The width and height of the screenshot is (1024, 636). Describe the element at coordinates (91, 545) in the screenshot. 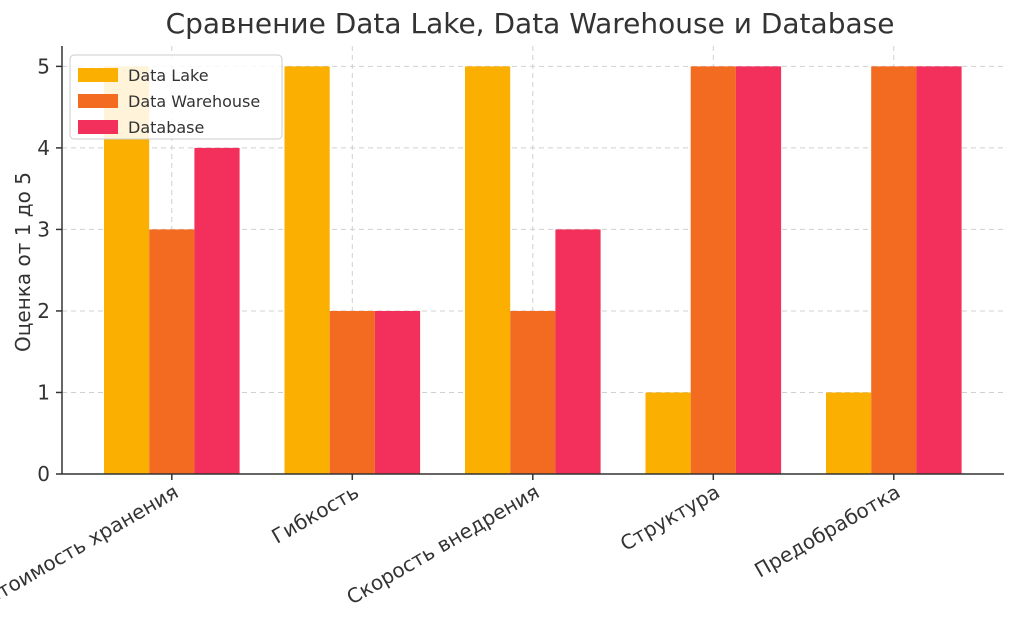

I see `x-tick-label: Стоимость хранения` at that location.